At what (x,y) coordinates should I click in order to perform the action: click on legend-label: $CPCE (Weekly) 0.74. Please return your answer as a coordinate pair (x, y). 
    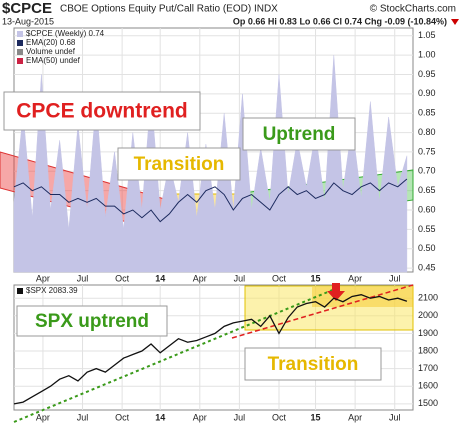
    Looking at the image, I should click on (65, 33).